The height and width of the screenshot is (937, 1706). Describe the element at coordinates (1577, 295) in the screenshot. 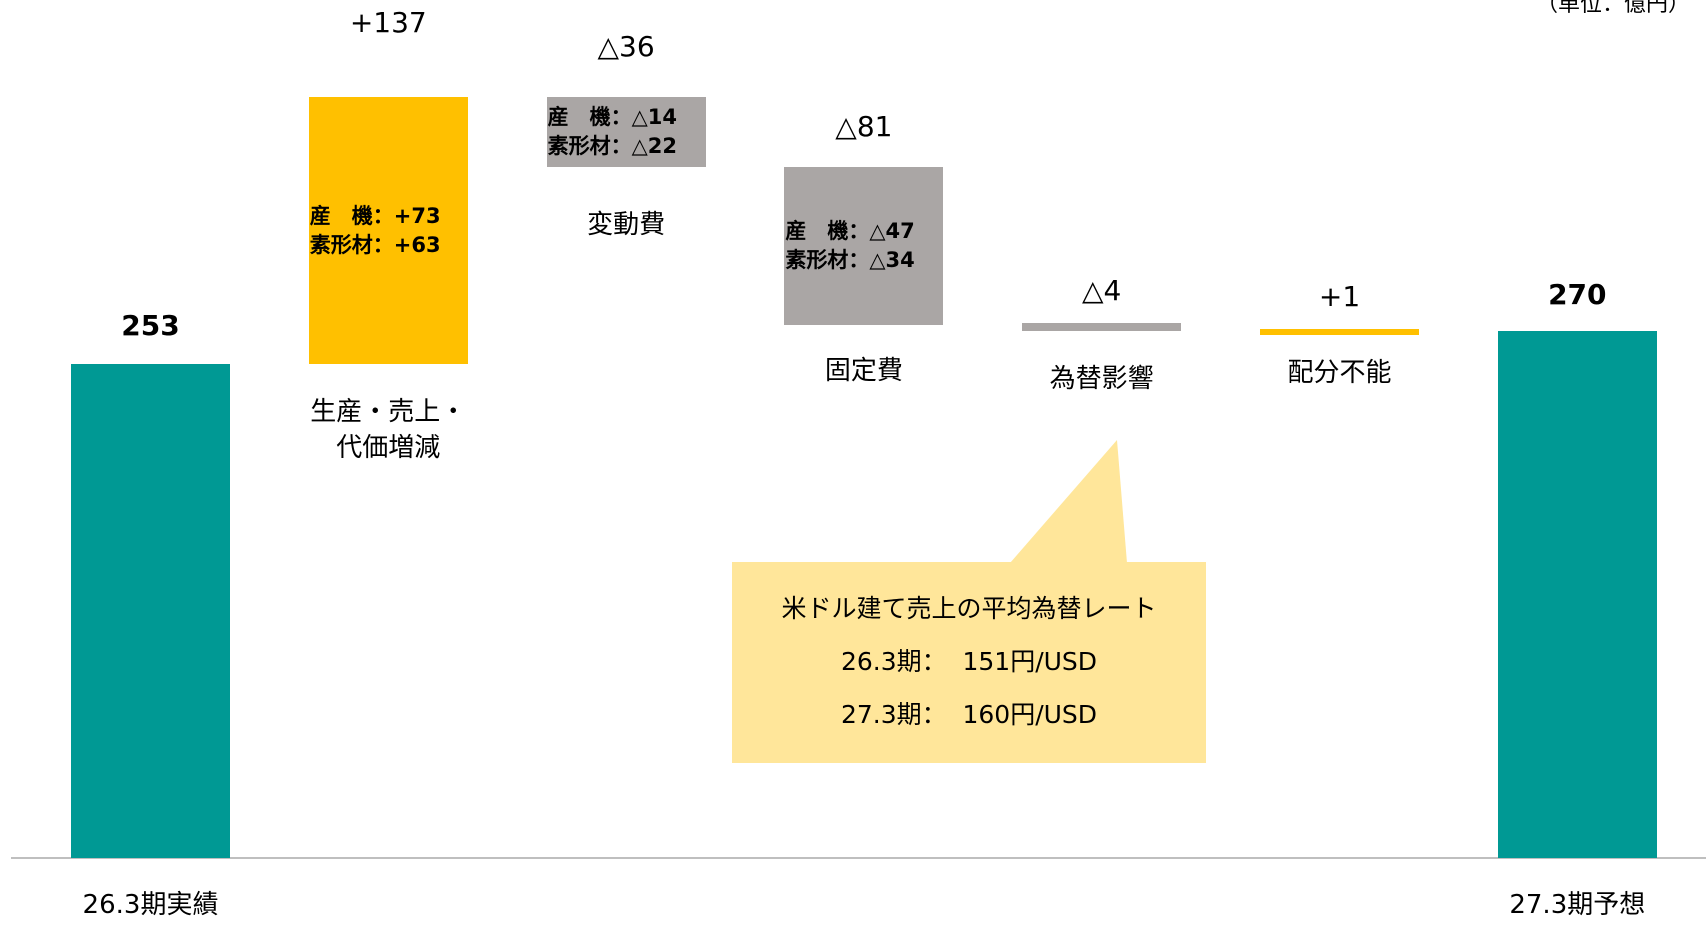

I see `value-label: 270` at that location.